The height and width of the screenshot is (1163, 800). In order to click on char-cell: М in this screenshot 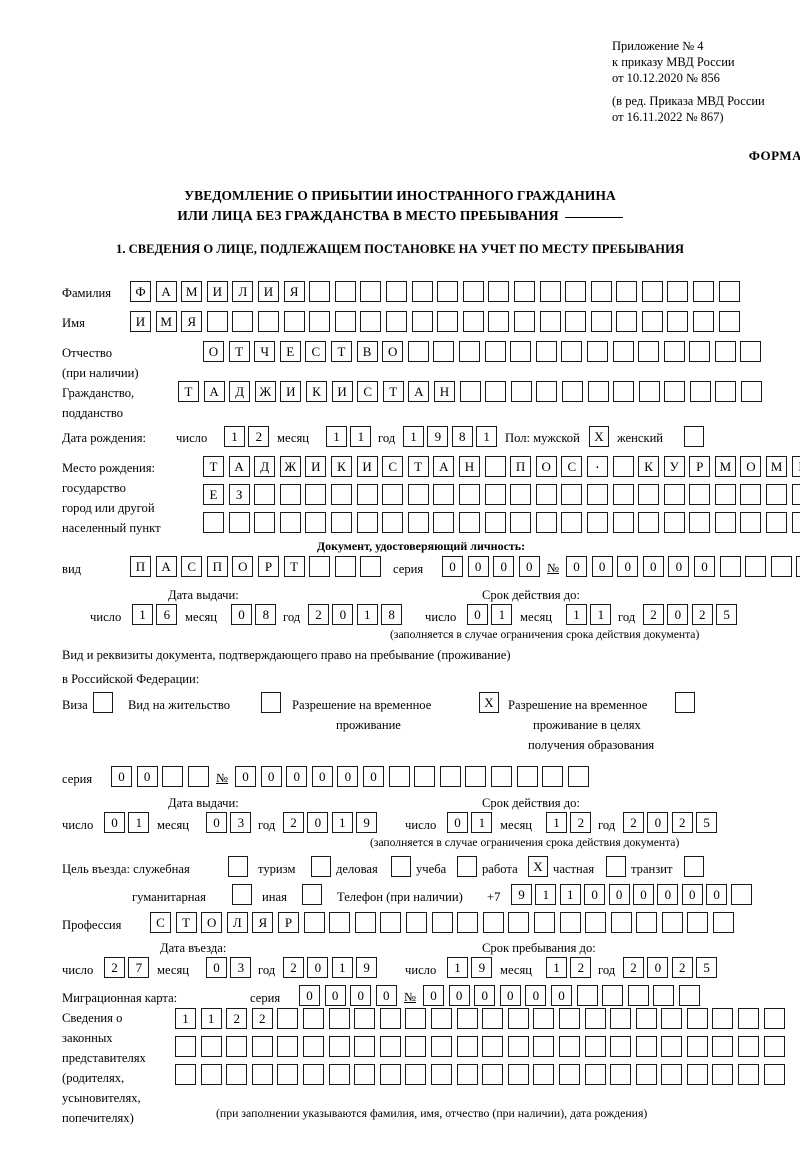, I will do `click(725, 466)`.